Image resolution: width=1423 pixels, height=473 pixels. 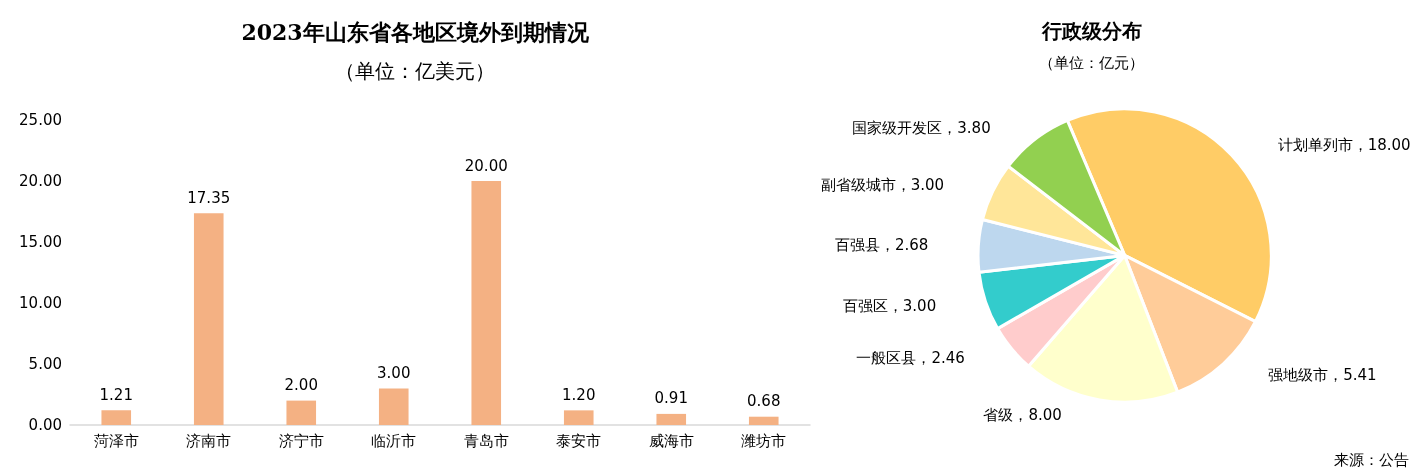 I want to click on x-tick-label: 济宁市, so click(x=301, y=440).